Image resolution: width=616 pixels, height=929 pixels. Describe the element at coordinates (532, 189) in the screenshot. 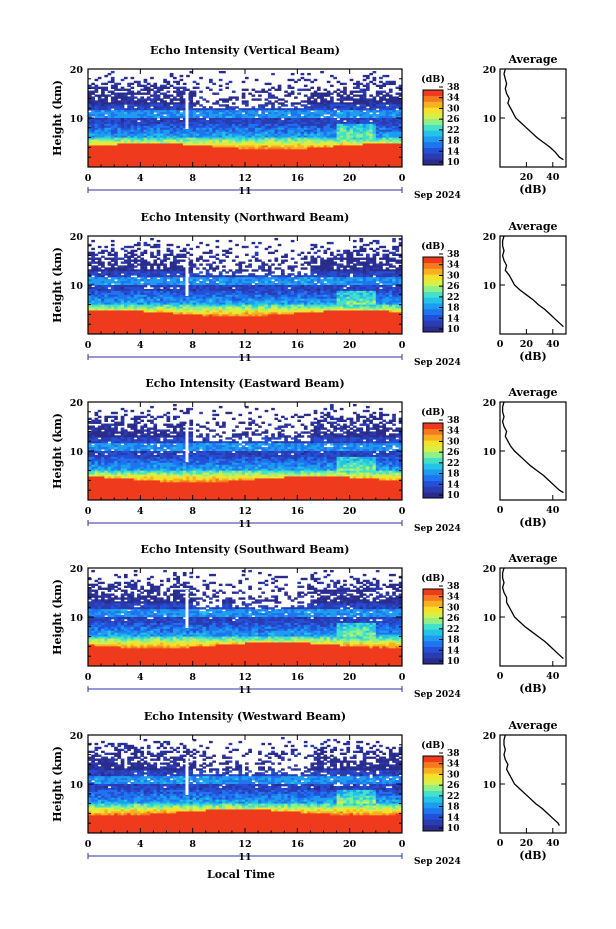

I see `profile-x-label: (dB)` at that location.